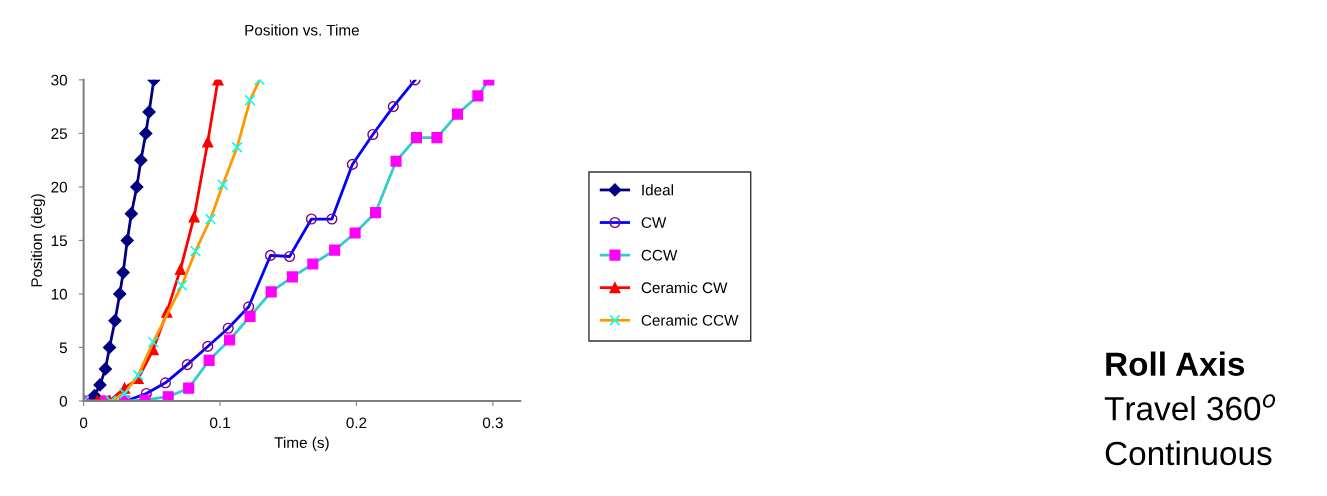 The height and width of the screenshot is (496, 1327). Describe the element at coordinates (690, 320) in the screenshot. I see `legend-label: Ceramic CCW` at that location.